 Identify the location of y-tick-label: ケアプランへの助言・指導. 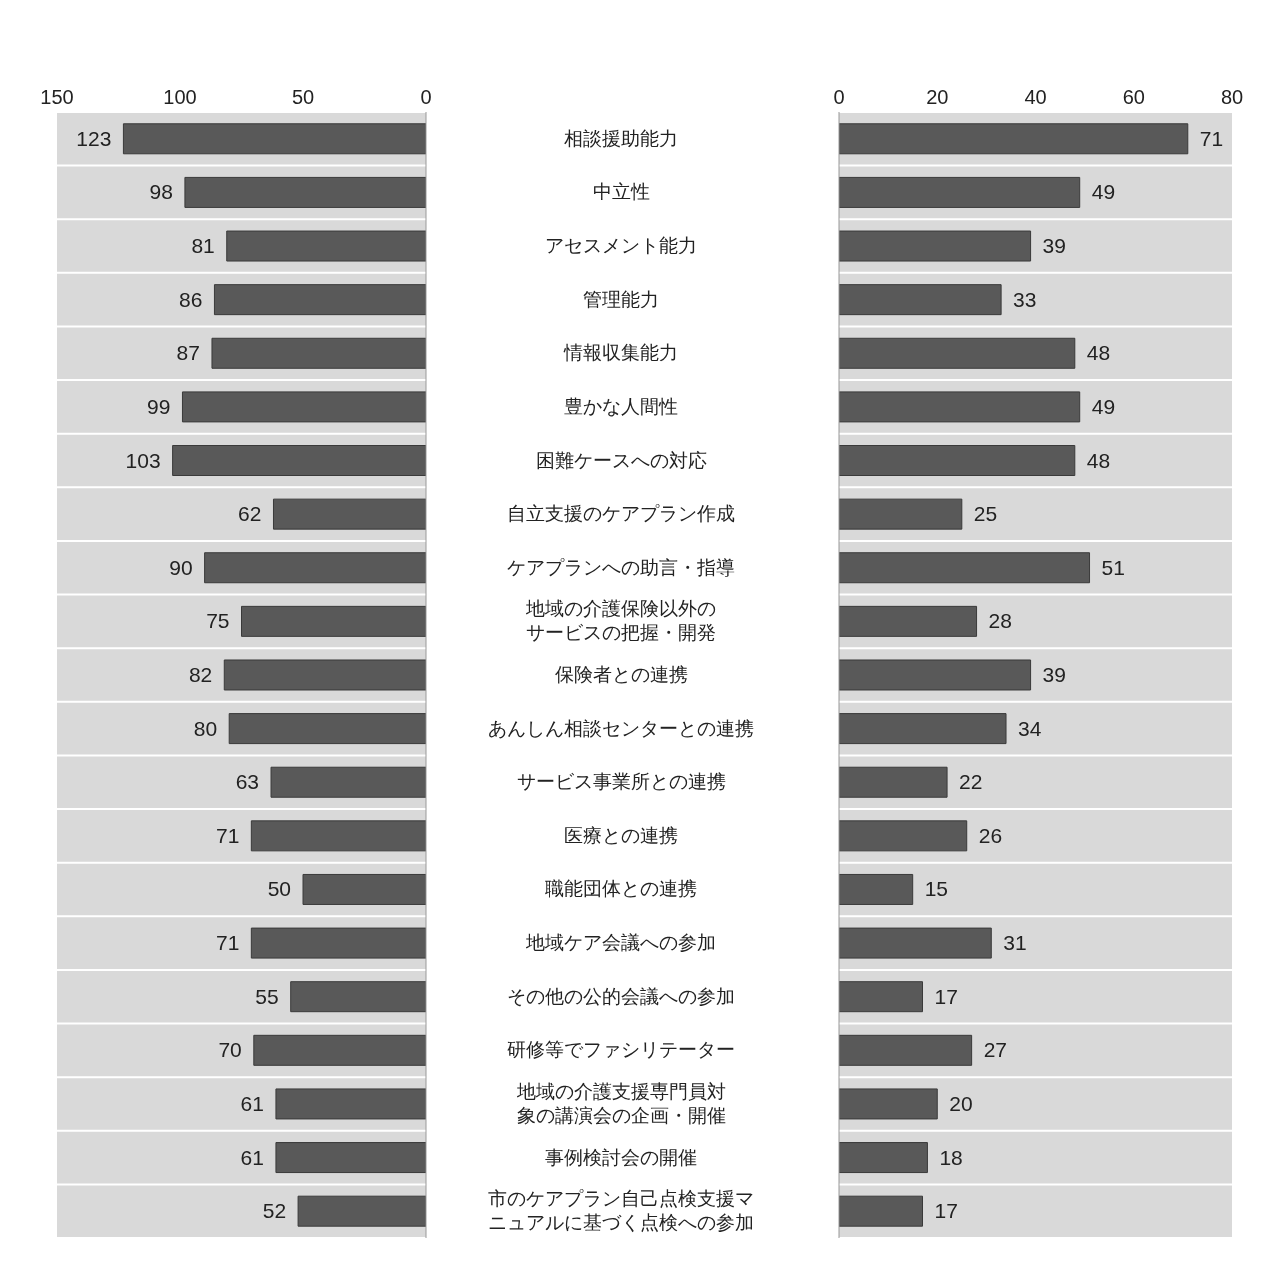
(621, 567).